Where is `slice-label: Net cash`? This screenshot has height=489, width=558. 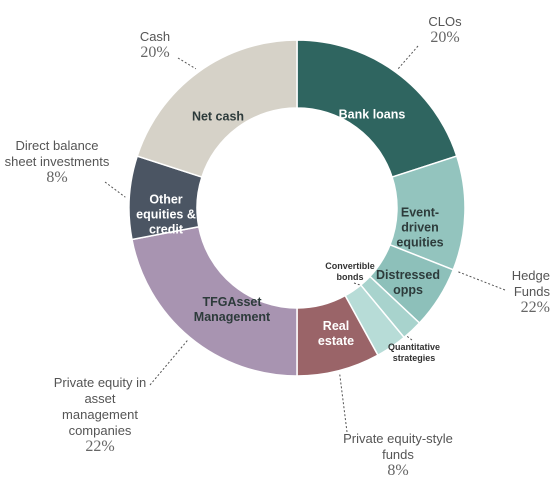 slice-label: Net cash is located at coordinates (218, 116).